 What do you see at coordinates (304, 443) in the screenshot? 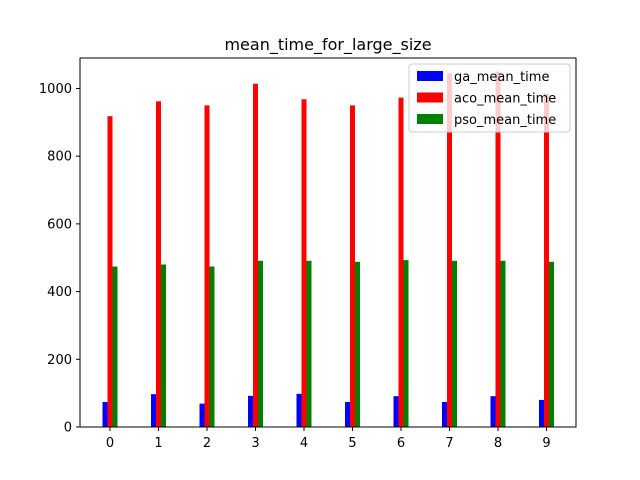
I see `x-tick-label: 4` at bounding box center [304, 443].